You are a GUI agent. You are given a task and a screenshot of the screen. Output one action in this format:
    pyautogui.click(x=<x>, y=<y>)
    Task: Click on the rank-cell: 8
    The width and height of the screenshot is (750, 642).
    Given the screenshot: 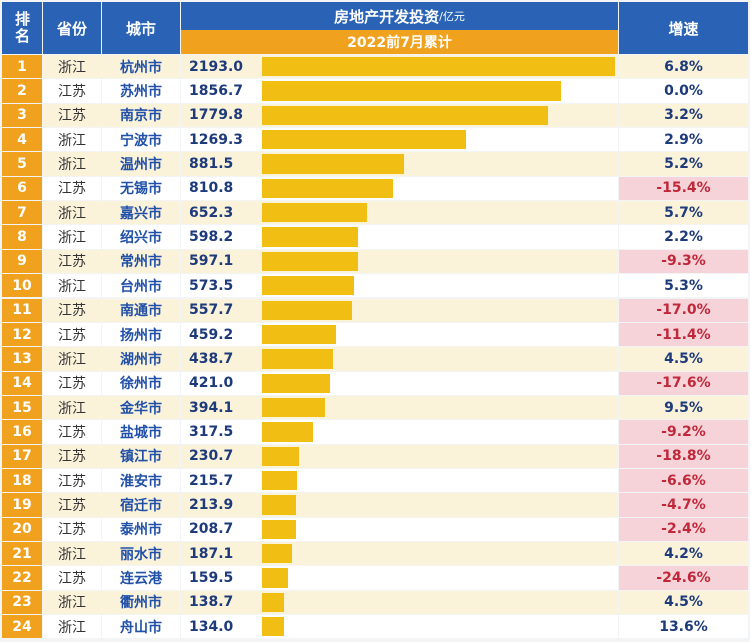 What is the action you would take?
    pyautogui.click(x=22, y=237)
    